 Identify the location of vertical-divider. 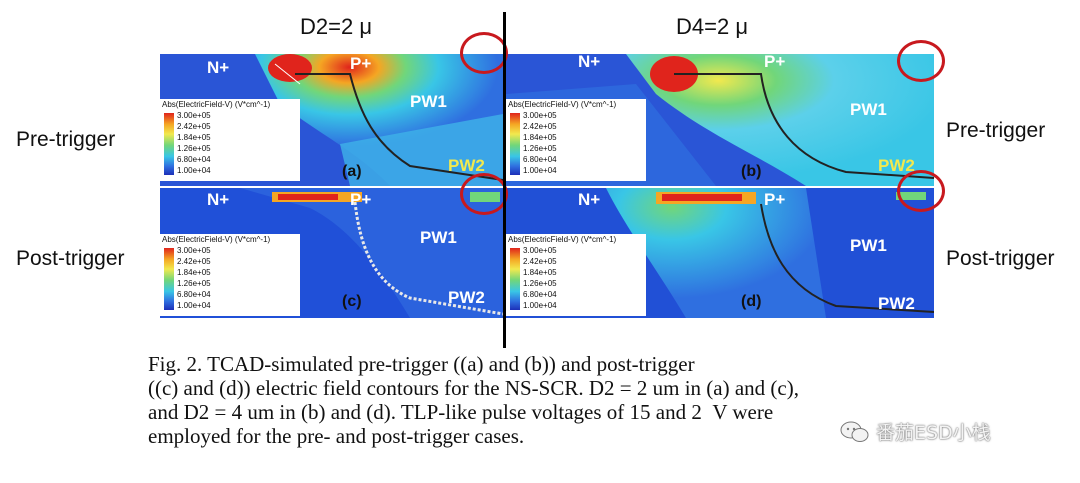
(504, 180).